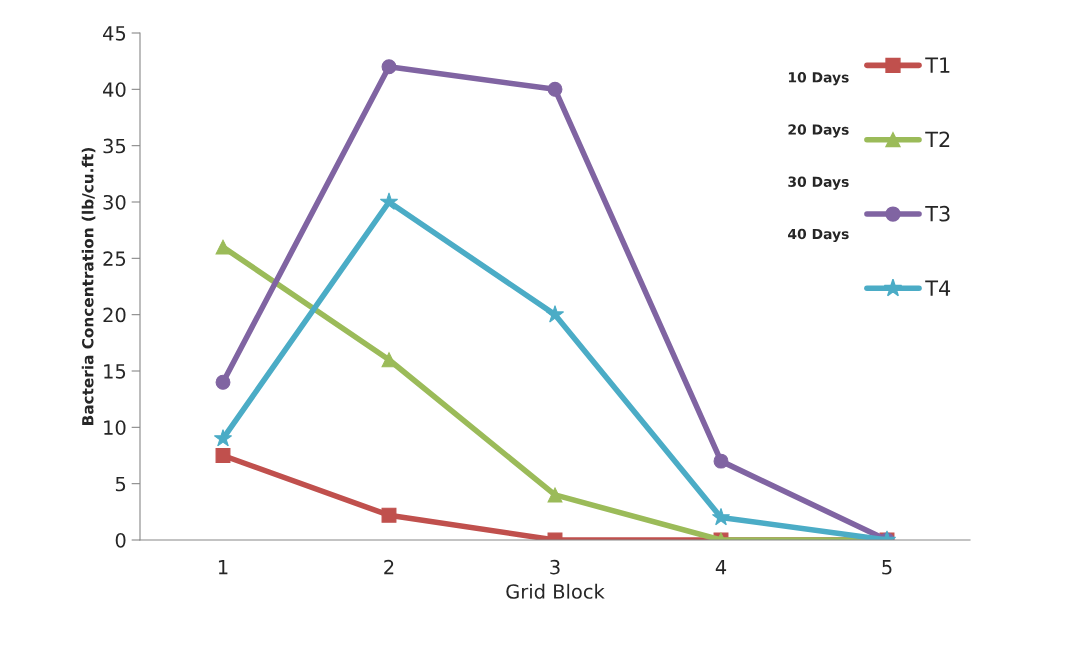 Image resolution: width=1070 pixels, height=646 pixels. I want to click on annotation: 20 Days, so click(818, 131).